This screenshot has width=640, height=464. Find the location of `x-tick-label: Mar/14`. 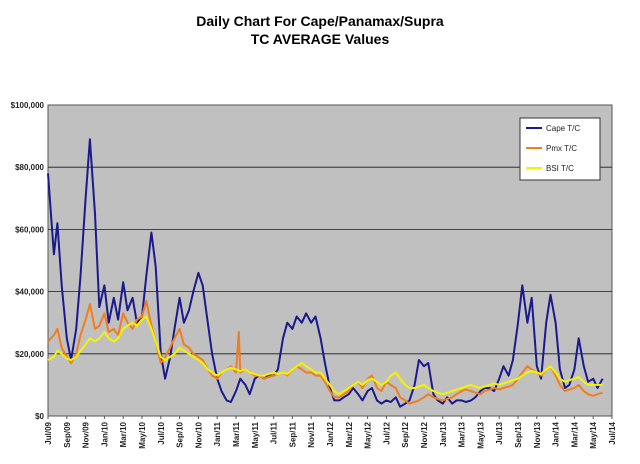

x-tick-label: Mar/14 is located at coordinates (574, 434).